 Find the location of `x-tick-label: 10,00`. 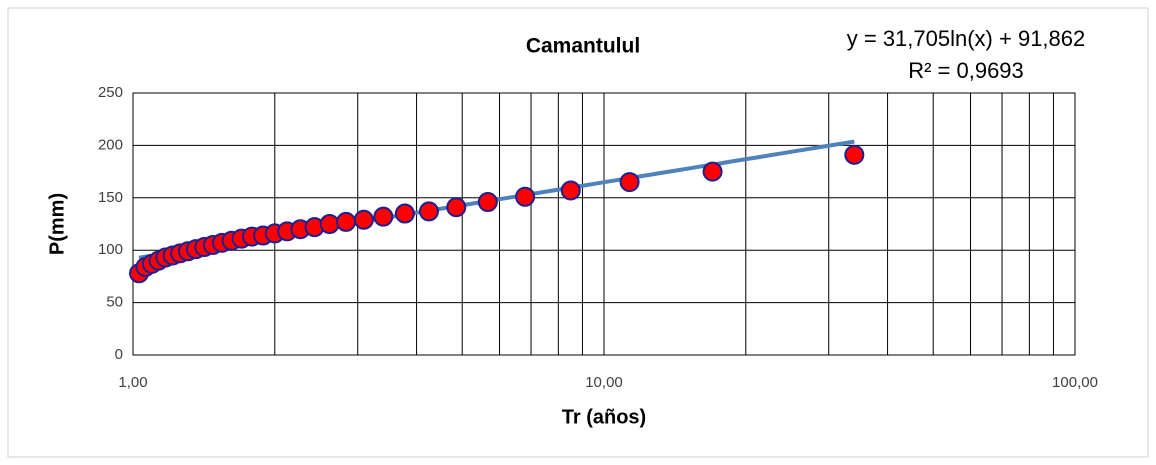

x-tick-label: 10,00 is located at coordinates (604, 382).